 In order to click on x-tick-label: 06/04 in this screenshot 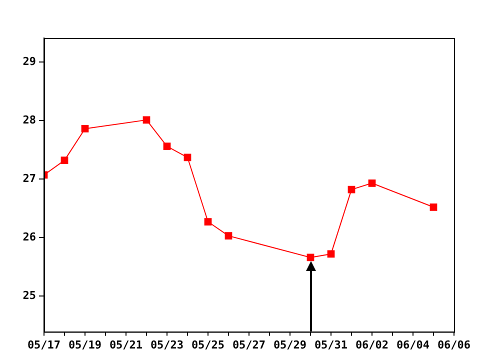, I will do `click(413, 345)`.